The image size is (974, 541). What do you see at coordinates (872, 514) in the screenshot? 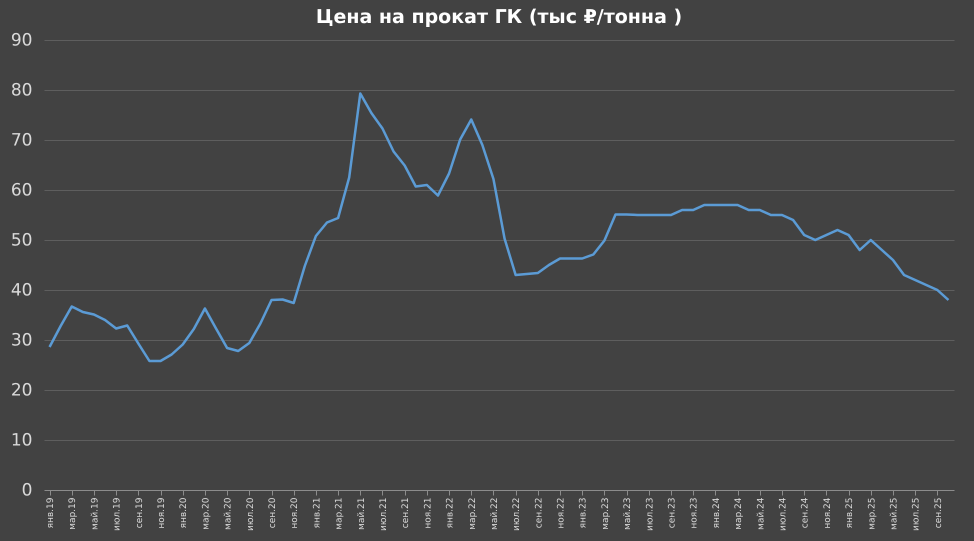
I see `x-tick-label: мар.25` at bounding box center [872, 514].